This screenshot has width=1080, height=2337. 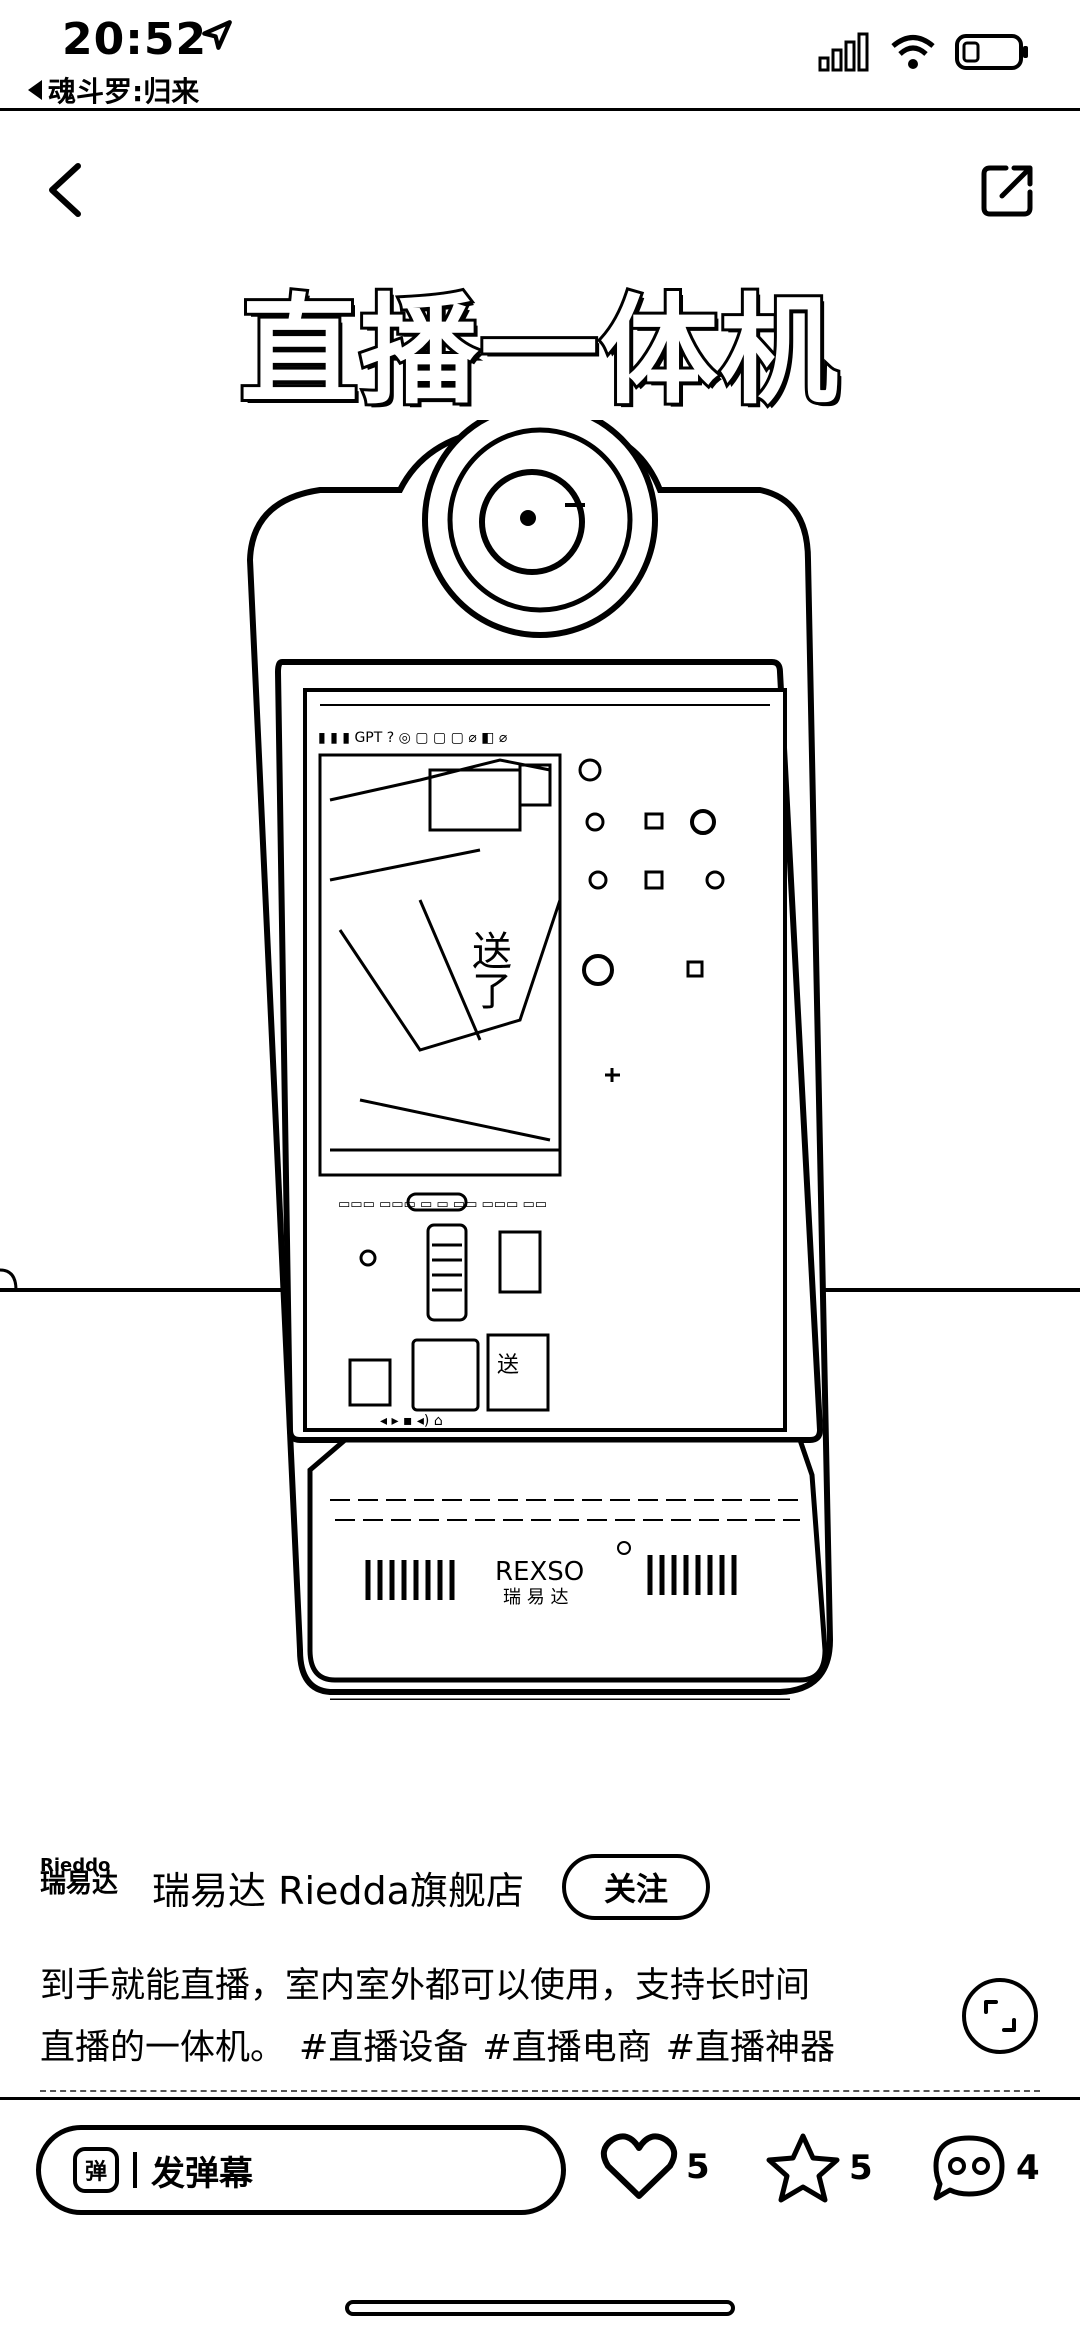 I want to click on shop-logo: Rieddo 瑞易达, so click(x=85, y=1887).